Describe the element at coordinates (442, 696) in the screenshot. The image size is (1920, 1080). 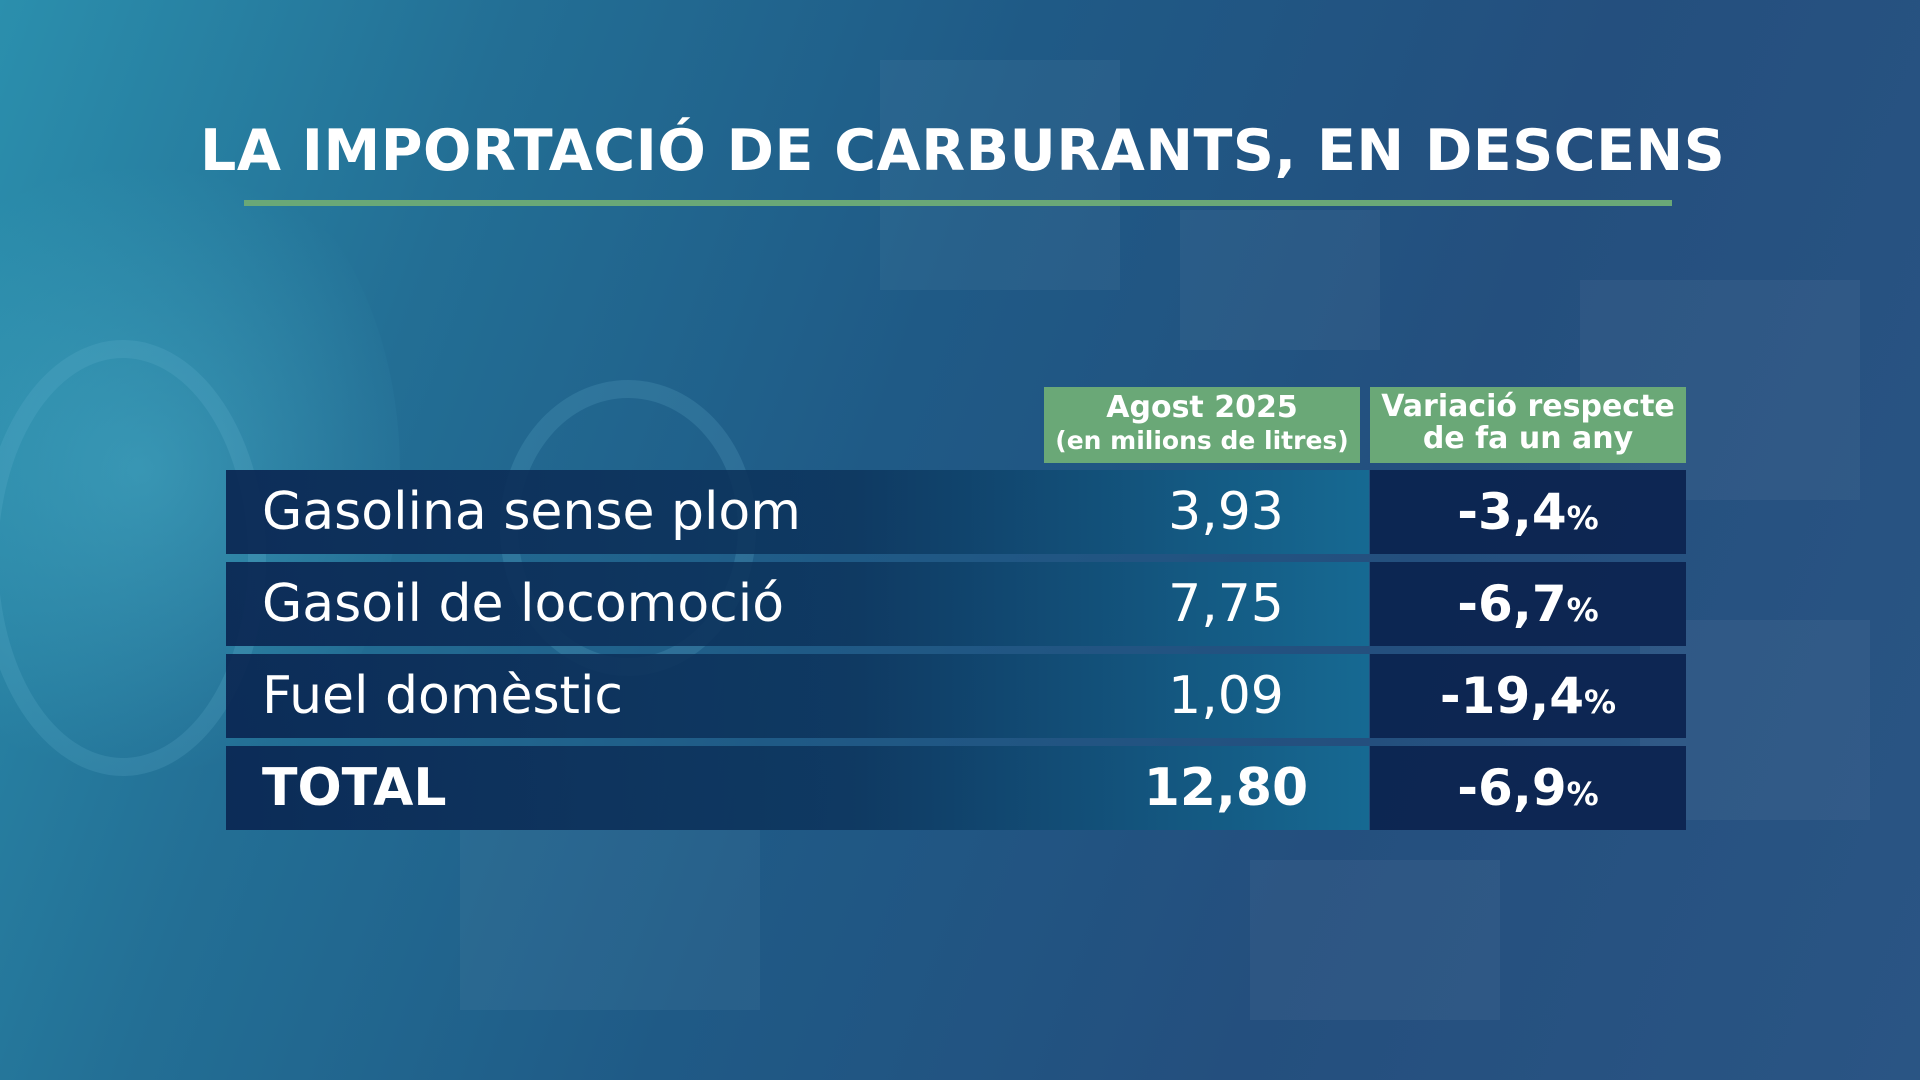
I see `row-label: Fuel domèstic` at that location.